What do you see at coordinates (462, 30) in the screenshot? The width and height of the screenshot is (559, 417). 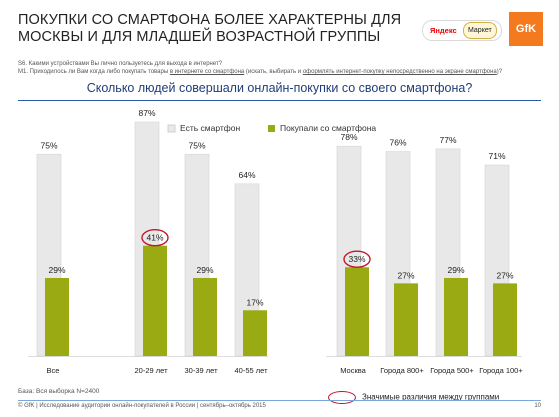 I see `yandex-market-logo: Яндекс Маркет` at bounding box center [462, 30].